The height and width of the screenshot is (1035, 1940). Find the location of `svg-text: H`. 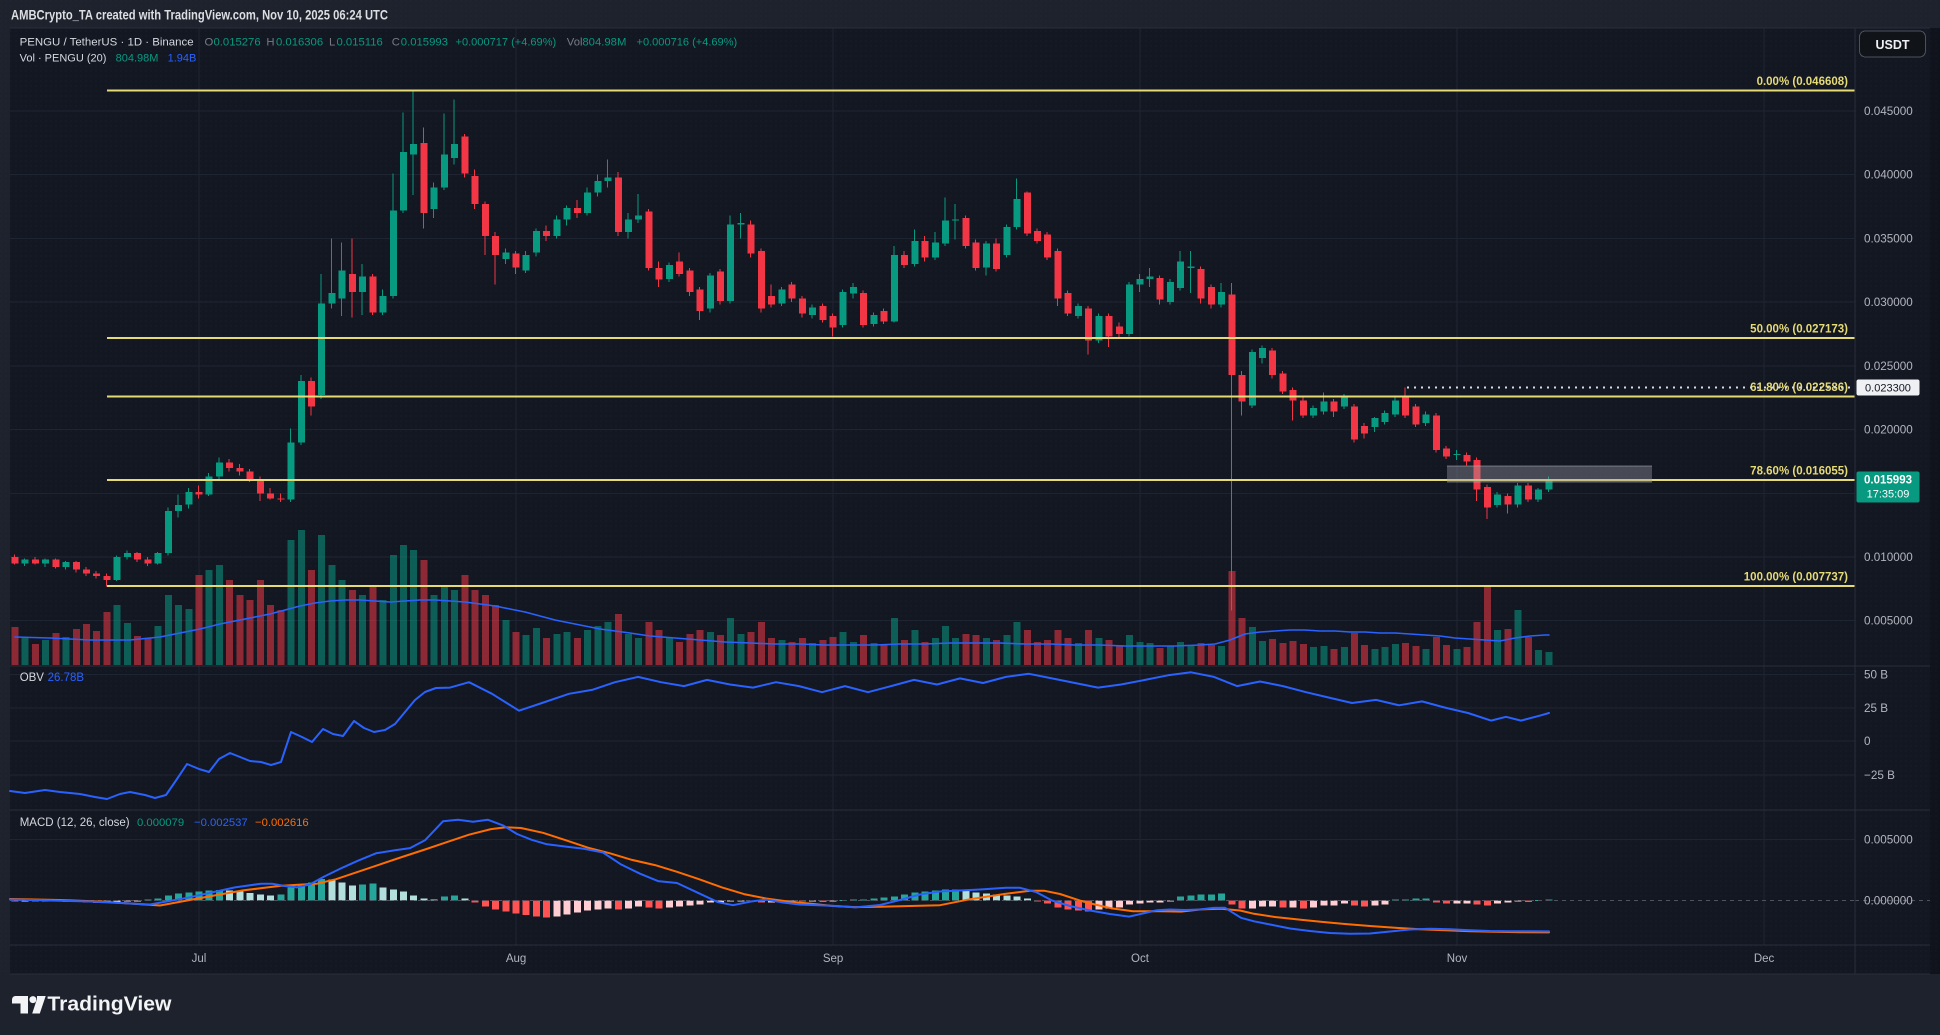

svg-text: H is located at coordinates (270, 43).